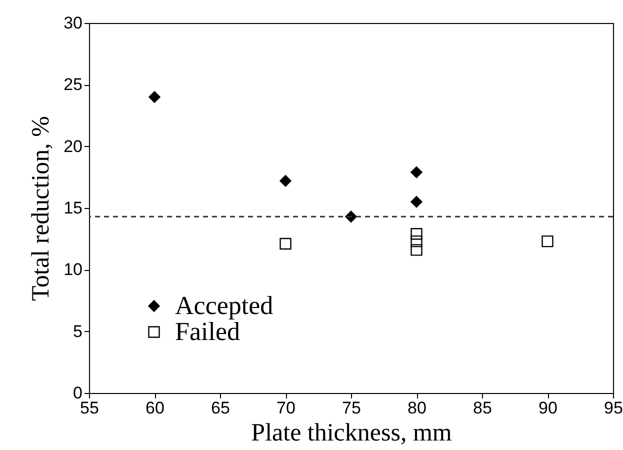  I want to click on x-tick-label: 55, so click(89, 408).